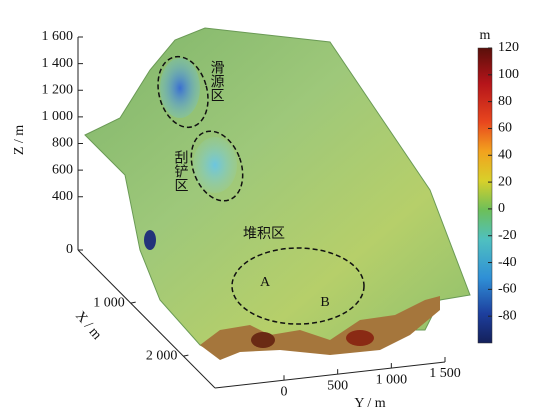 This screenshot has height=416, width=539. What do you see at coordinates (337, 385) in the screenshot?
I see `y-tick-label: 500` at bounding box center [337, 385].